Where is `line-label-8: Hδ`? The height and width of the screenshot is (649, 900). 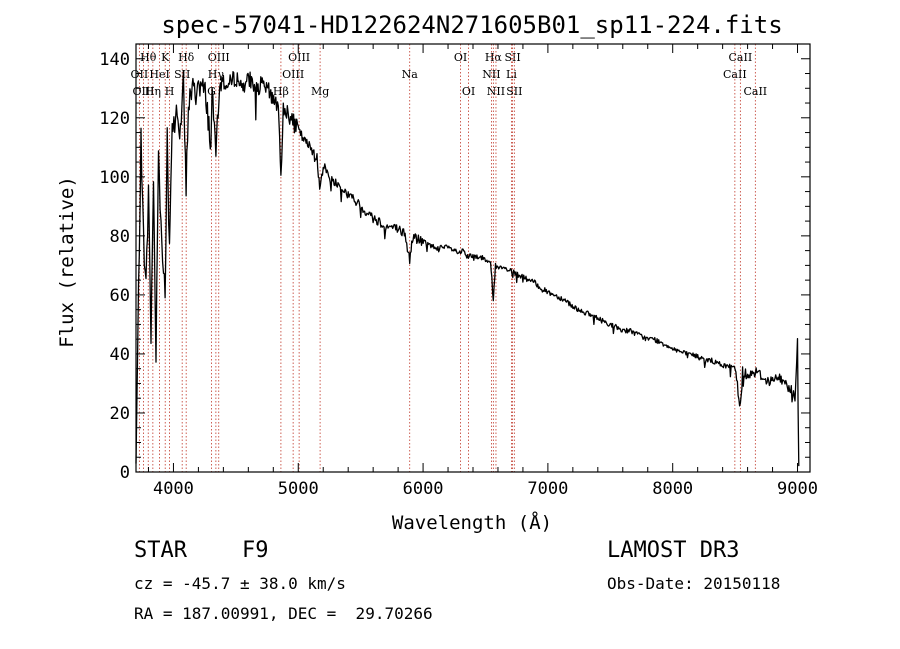 line-label-8: Hδ is located at coordinates (186, 57).